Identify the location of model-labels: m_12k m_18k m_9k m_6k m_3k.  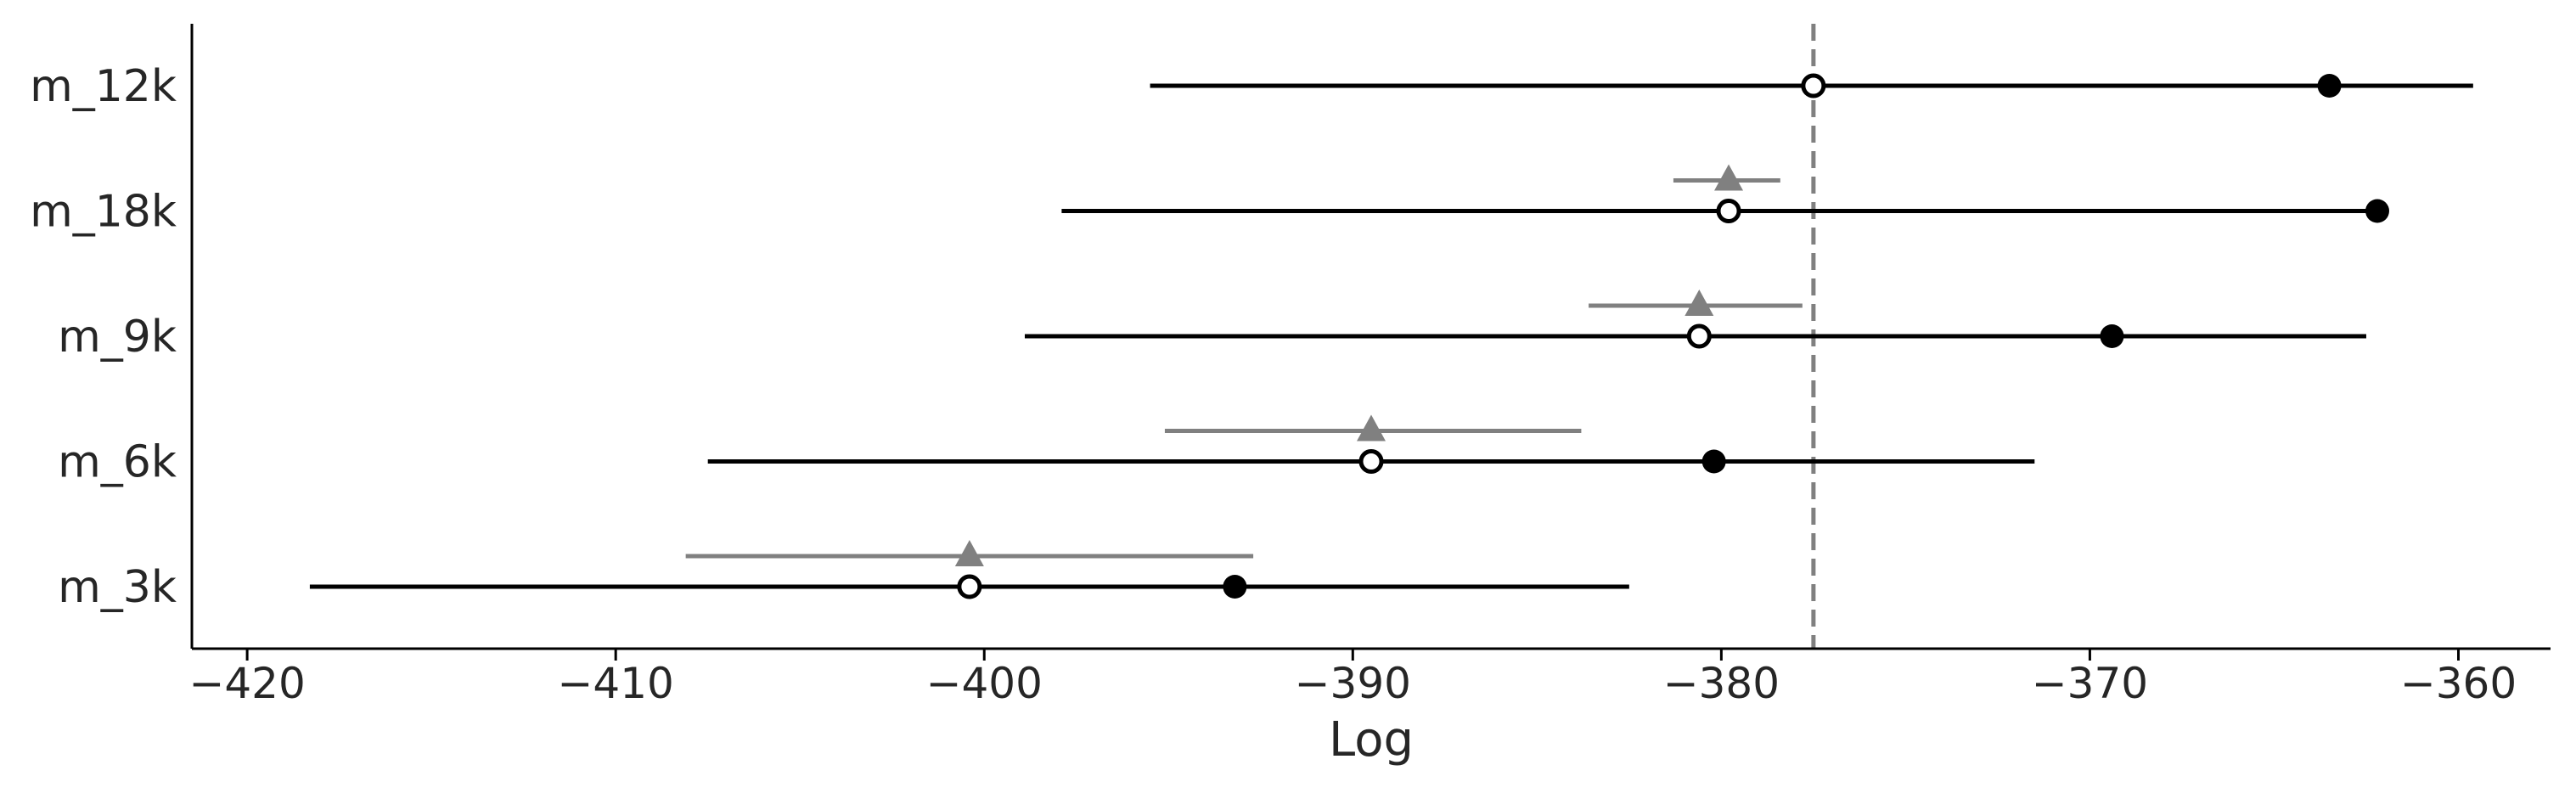
(103, 337).